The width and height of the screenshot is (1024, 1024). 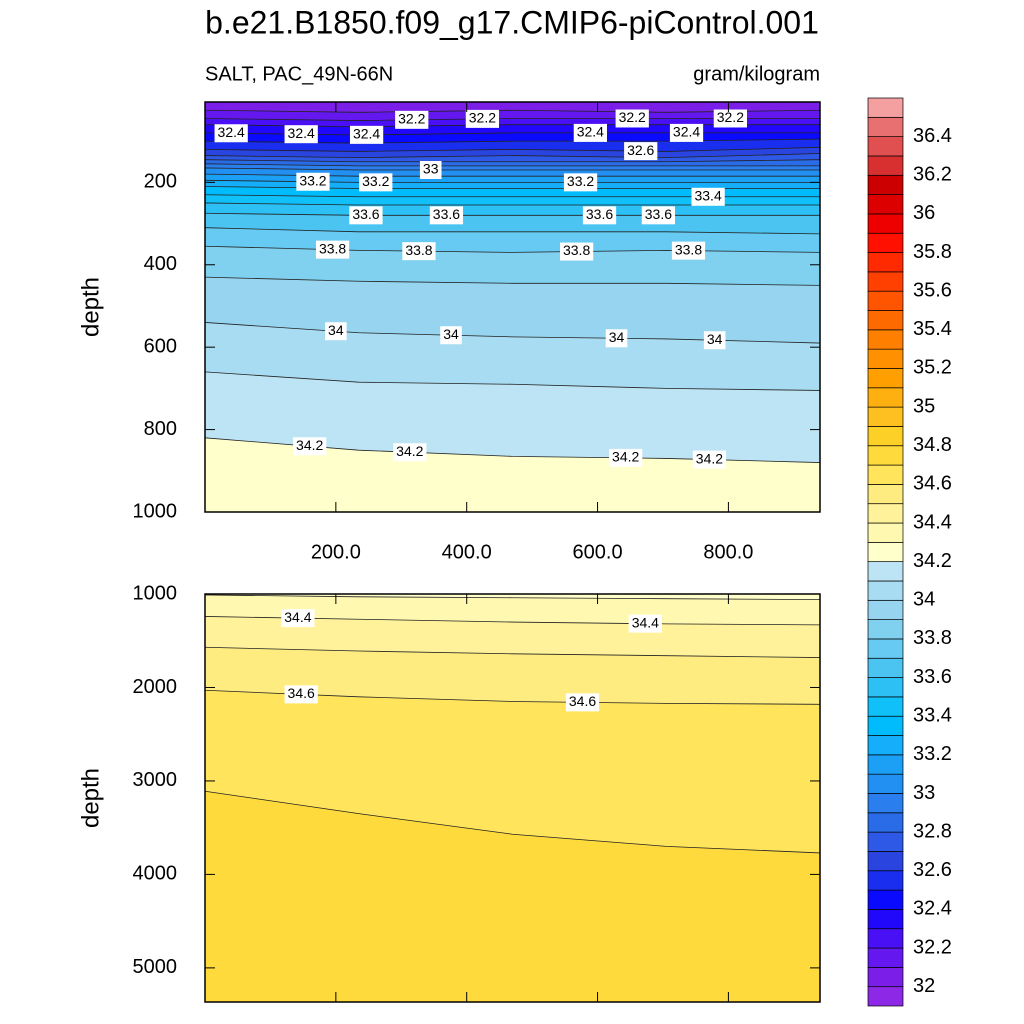 I want to click on contour-fill, so click(x=512, y=474).